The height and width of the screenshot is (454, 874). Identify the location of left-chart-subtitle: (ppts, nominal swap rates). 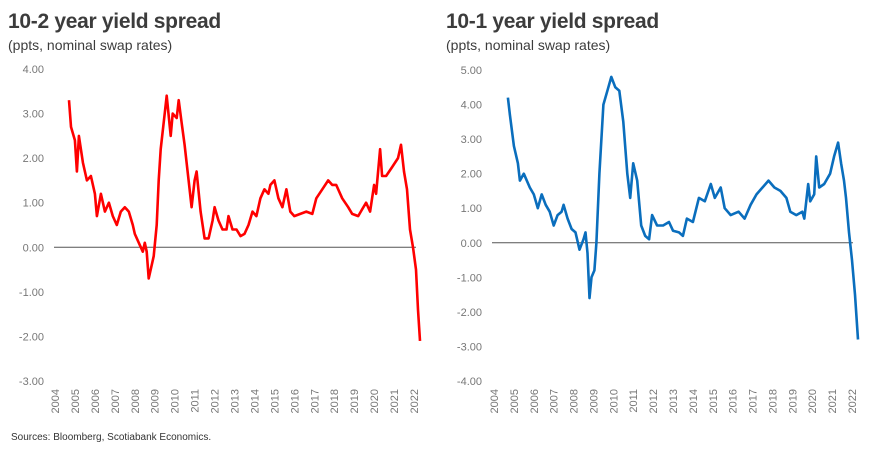
(90, 45).